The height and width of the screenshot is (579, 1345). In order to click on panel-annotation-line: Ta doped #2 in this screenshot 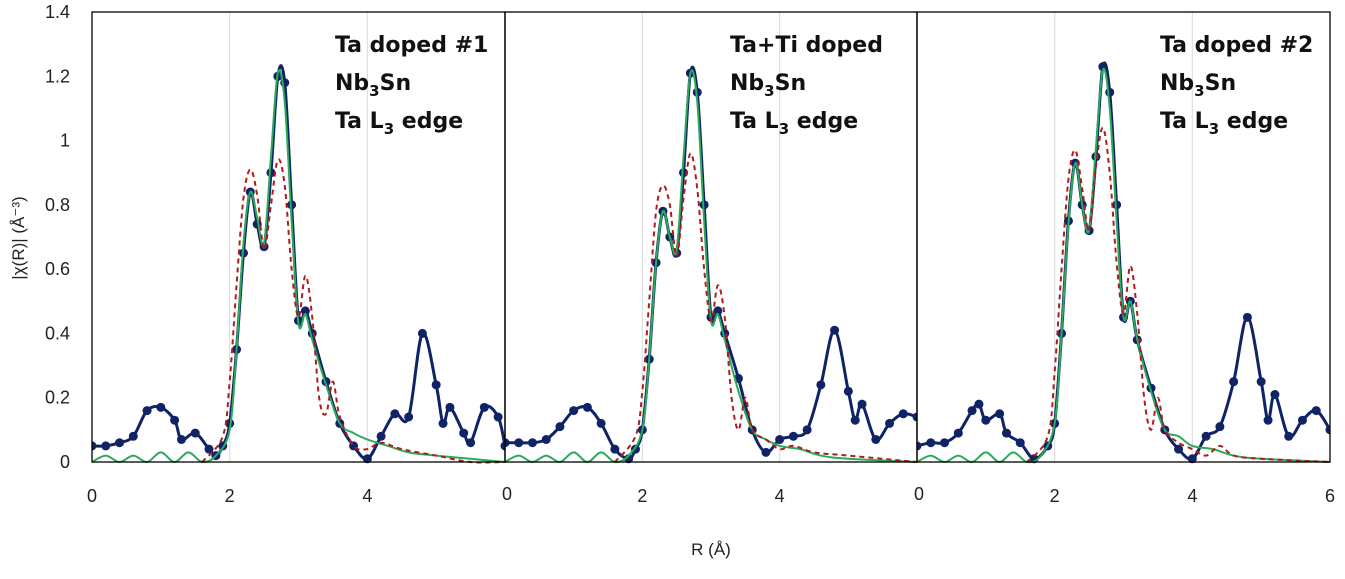, I will do `click(1236, 45)`.